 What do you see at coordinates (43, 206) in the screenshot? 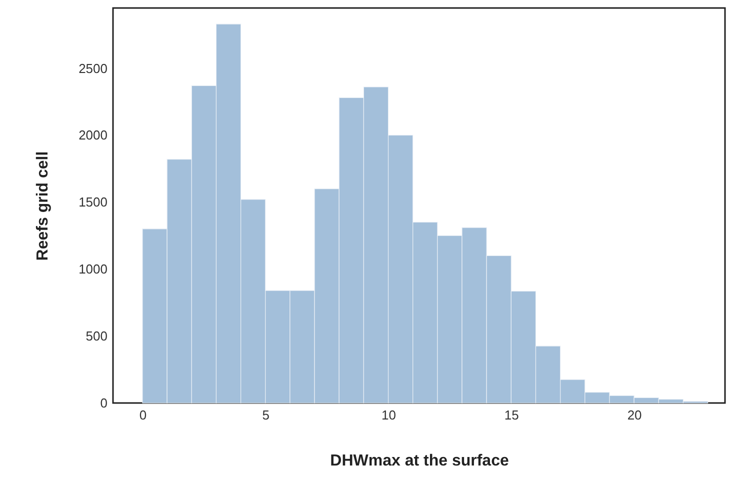
I see `y-axis-title: Reefs grid cell` at bounding box center [43, 206].